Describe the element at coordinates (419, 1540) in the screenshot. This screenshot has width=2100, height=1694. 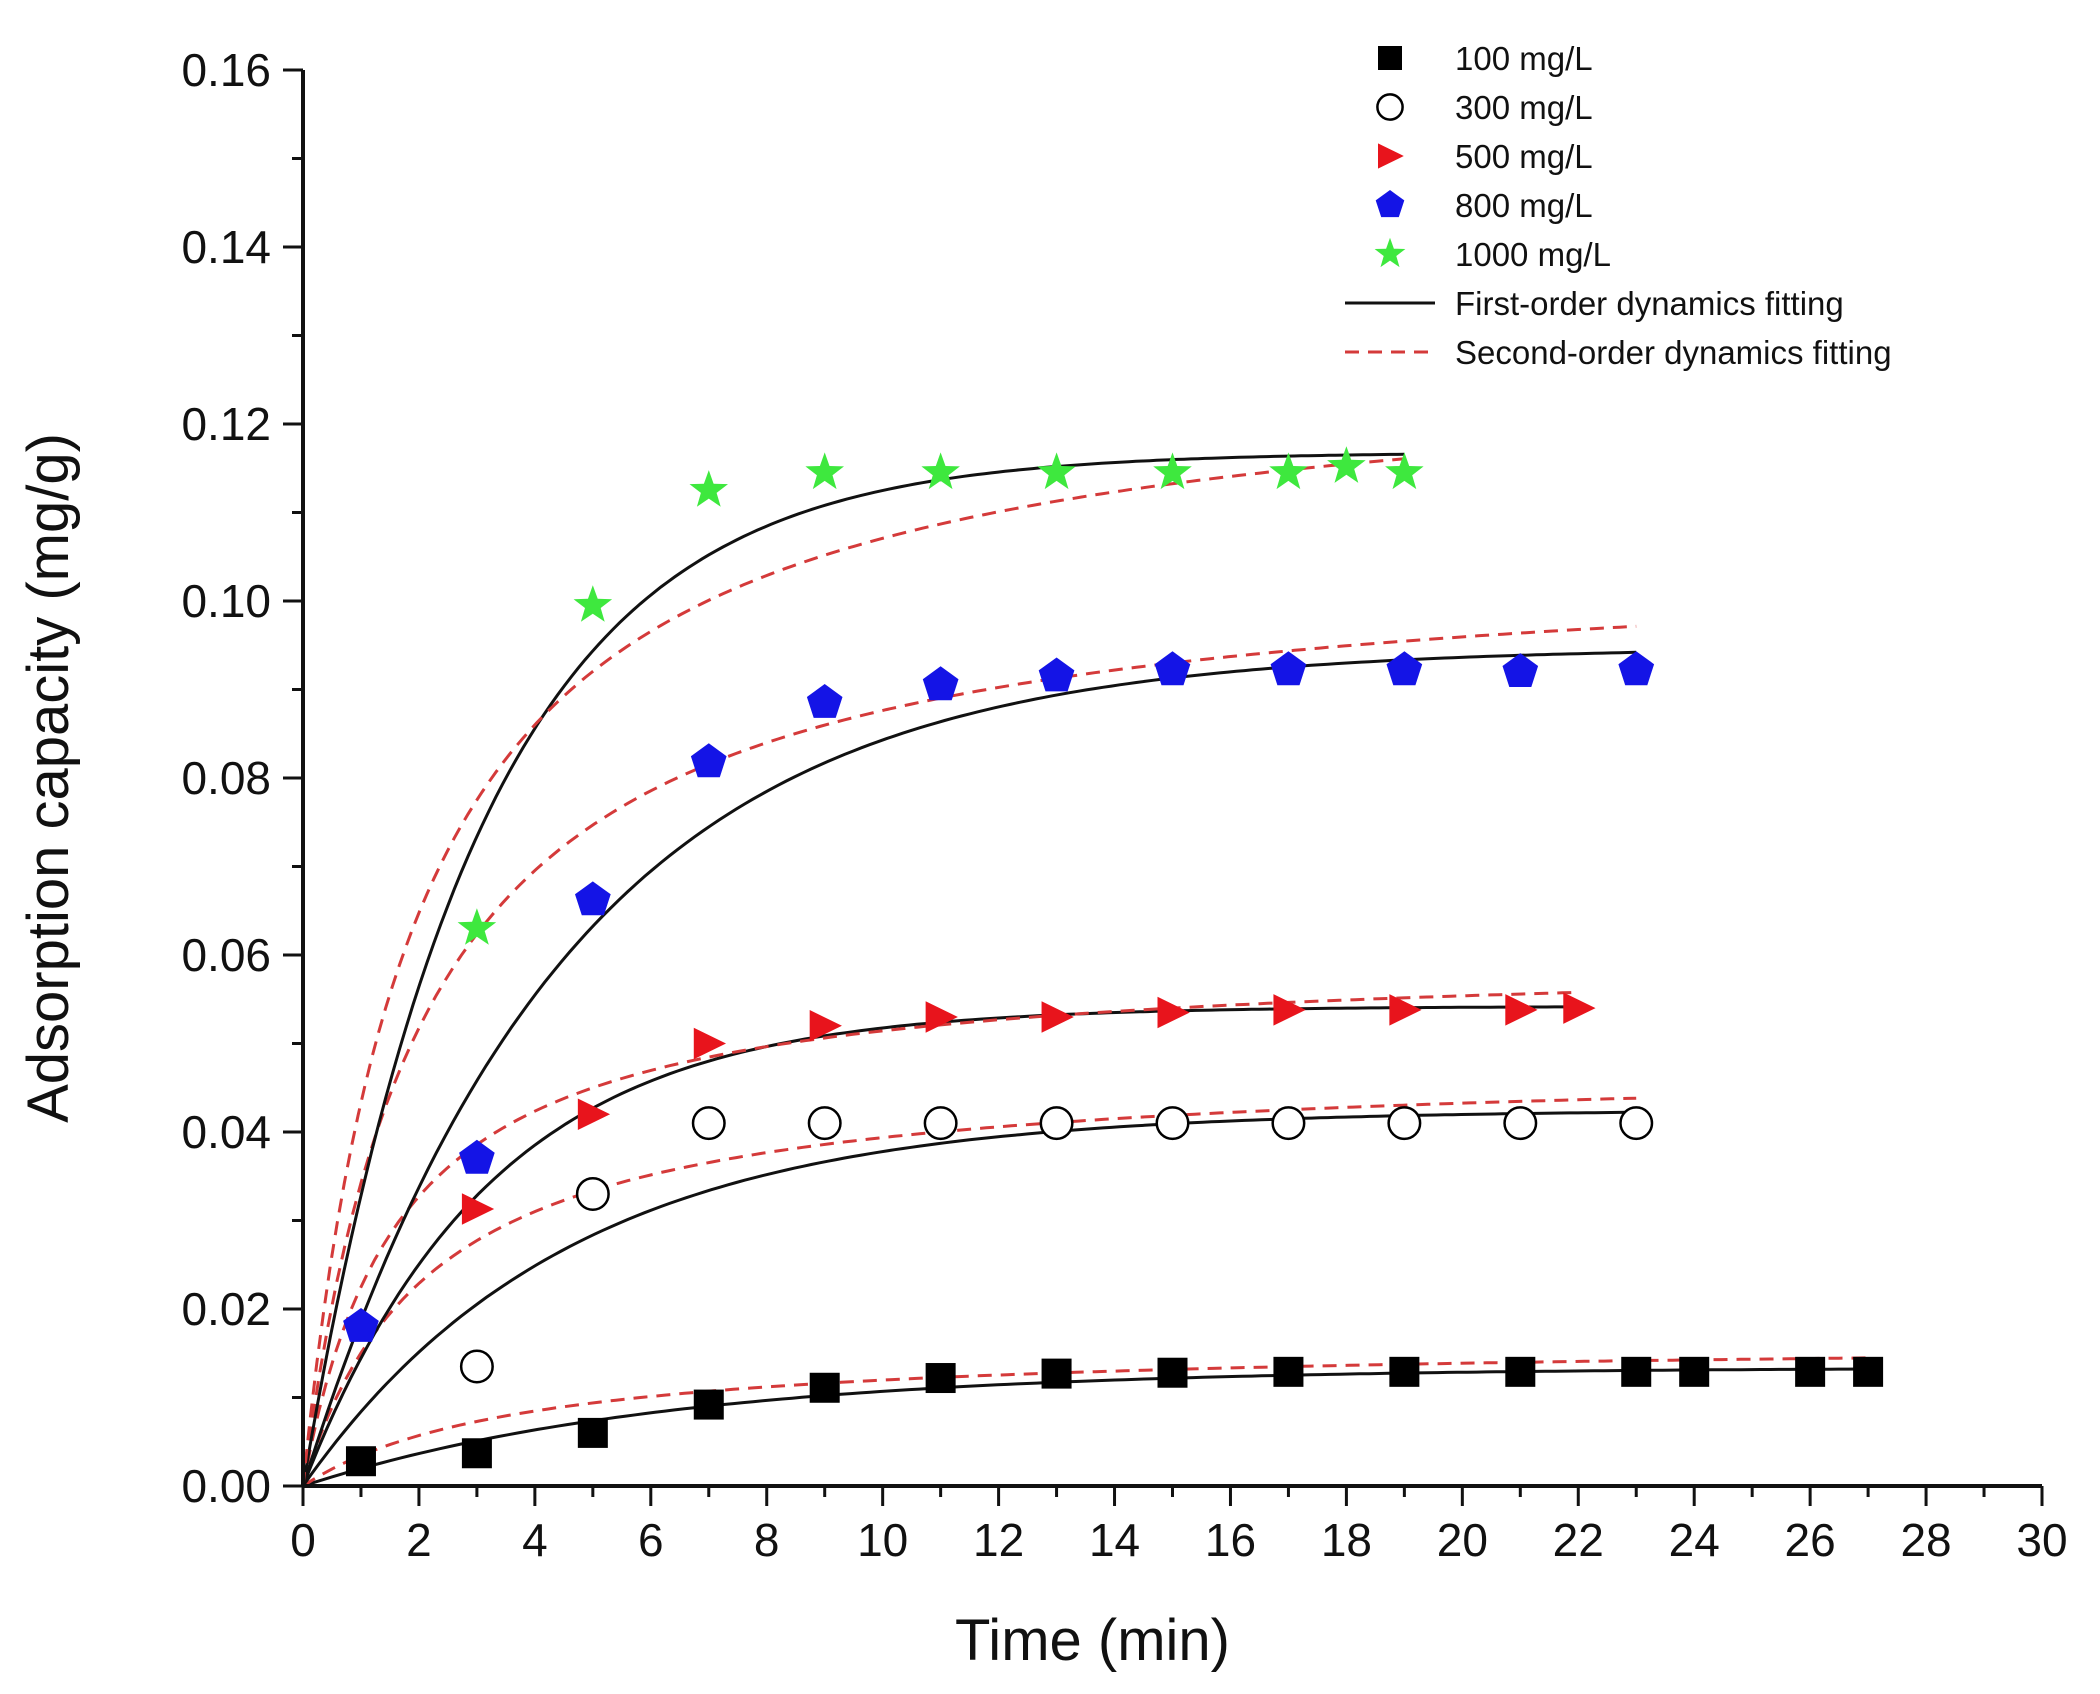
I see `x-tick-label: 2` at that location.